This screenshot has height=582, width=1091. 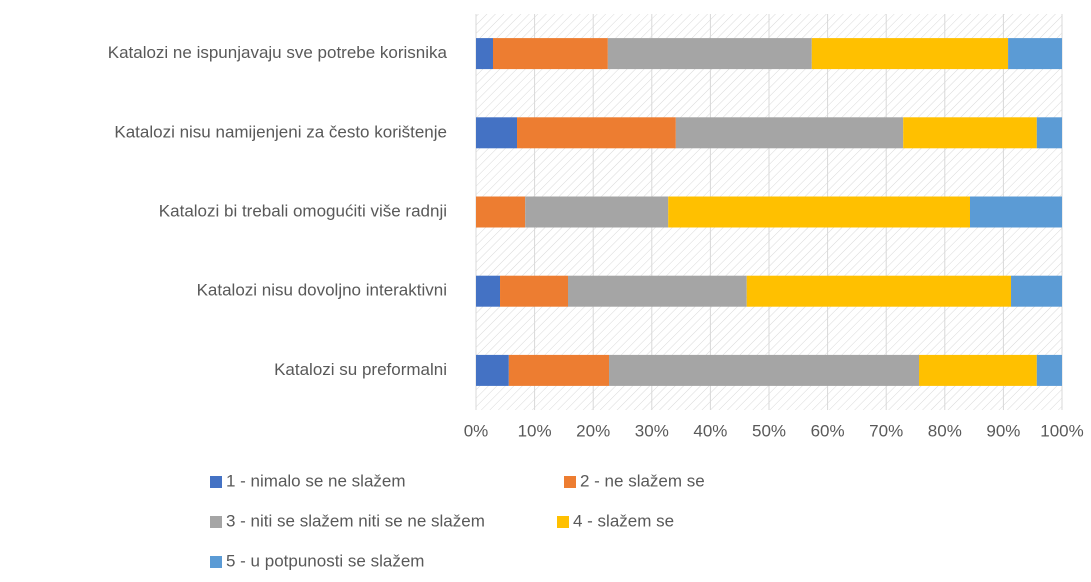 I want to click on legend-label: 1 - nimalo se ne slažem, so click(x=316, y=480).